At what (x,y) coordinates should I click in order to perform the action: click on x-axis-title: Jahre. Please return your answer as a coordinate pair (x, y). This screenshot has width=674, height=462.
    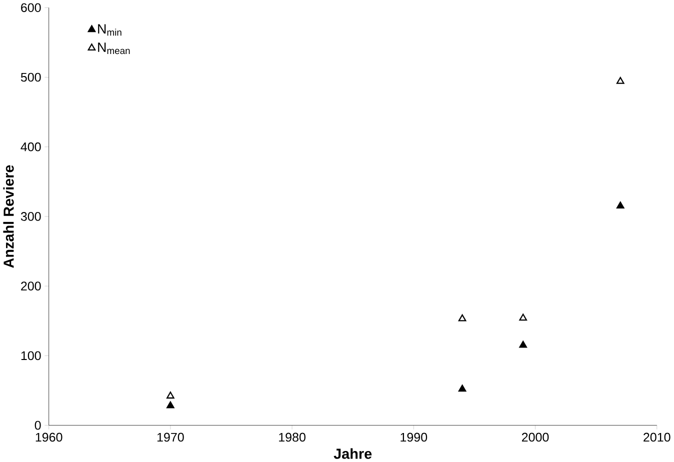
    Looking at the image, I should click on (353, 453).